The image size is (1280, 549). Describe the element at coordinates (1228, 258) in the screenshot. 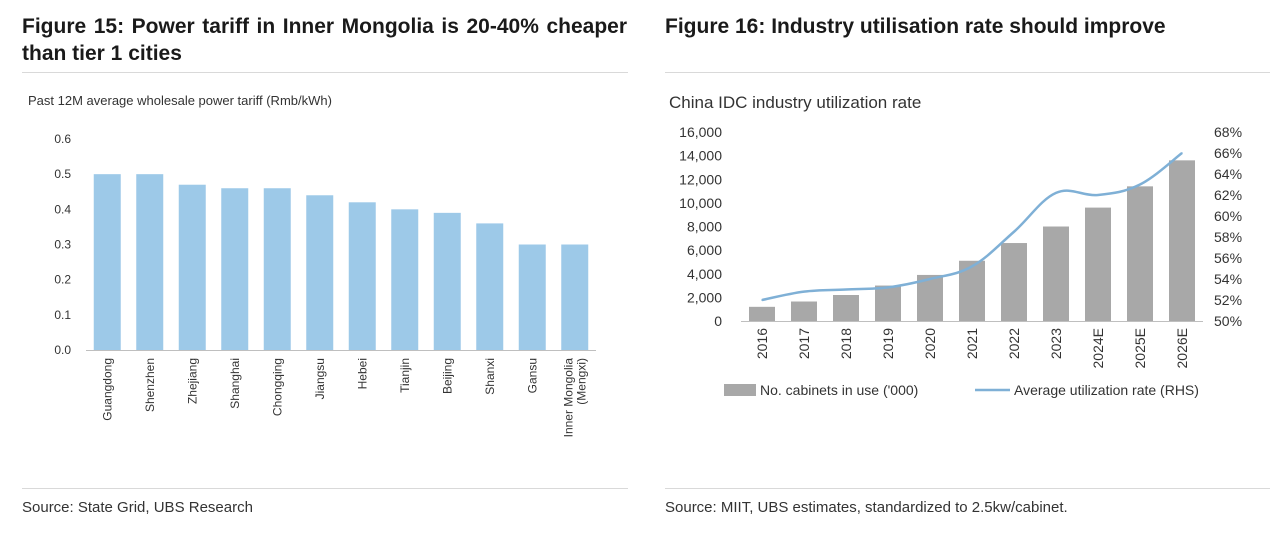

I see `y-right-tick-label: 56%` at that location.